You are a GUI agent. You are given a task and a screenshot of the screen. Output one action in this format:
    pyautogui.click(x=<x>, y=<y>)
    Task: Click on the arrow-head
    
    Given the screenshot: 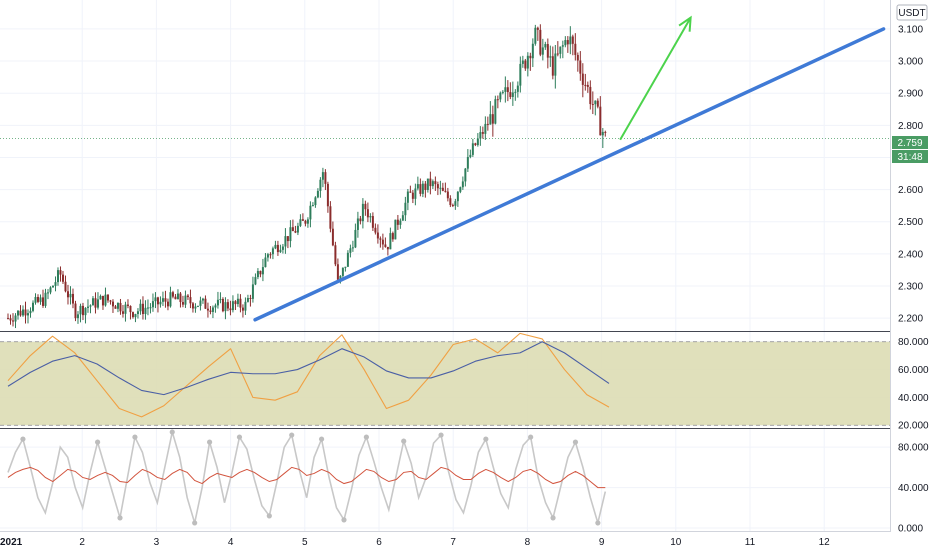 What is the action you would take?
    pyautogui.click(x=685, y=23)
    